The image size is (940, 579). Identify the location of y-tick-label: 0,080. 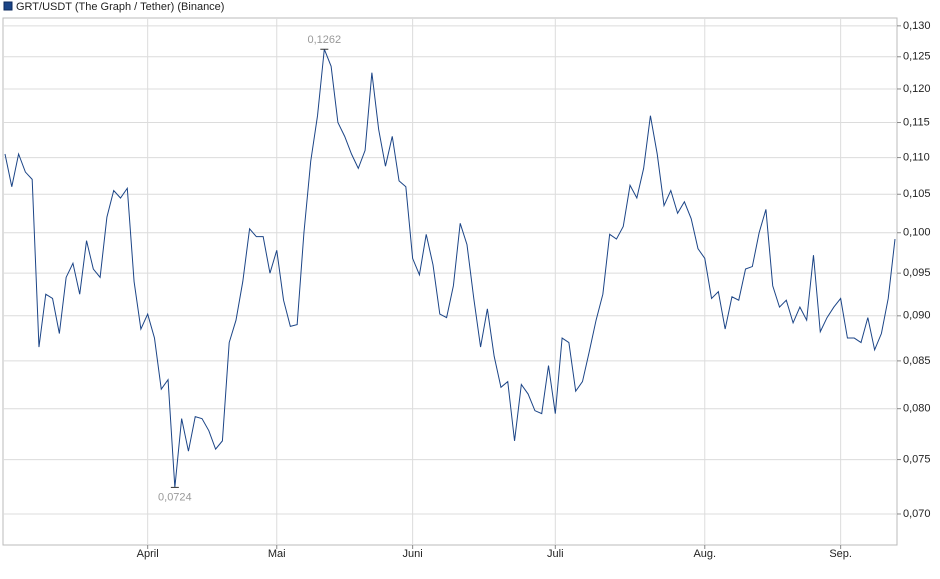
(917, 409).